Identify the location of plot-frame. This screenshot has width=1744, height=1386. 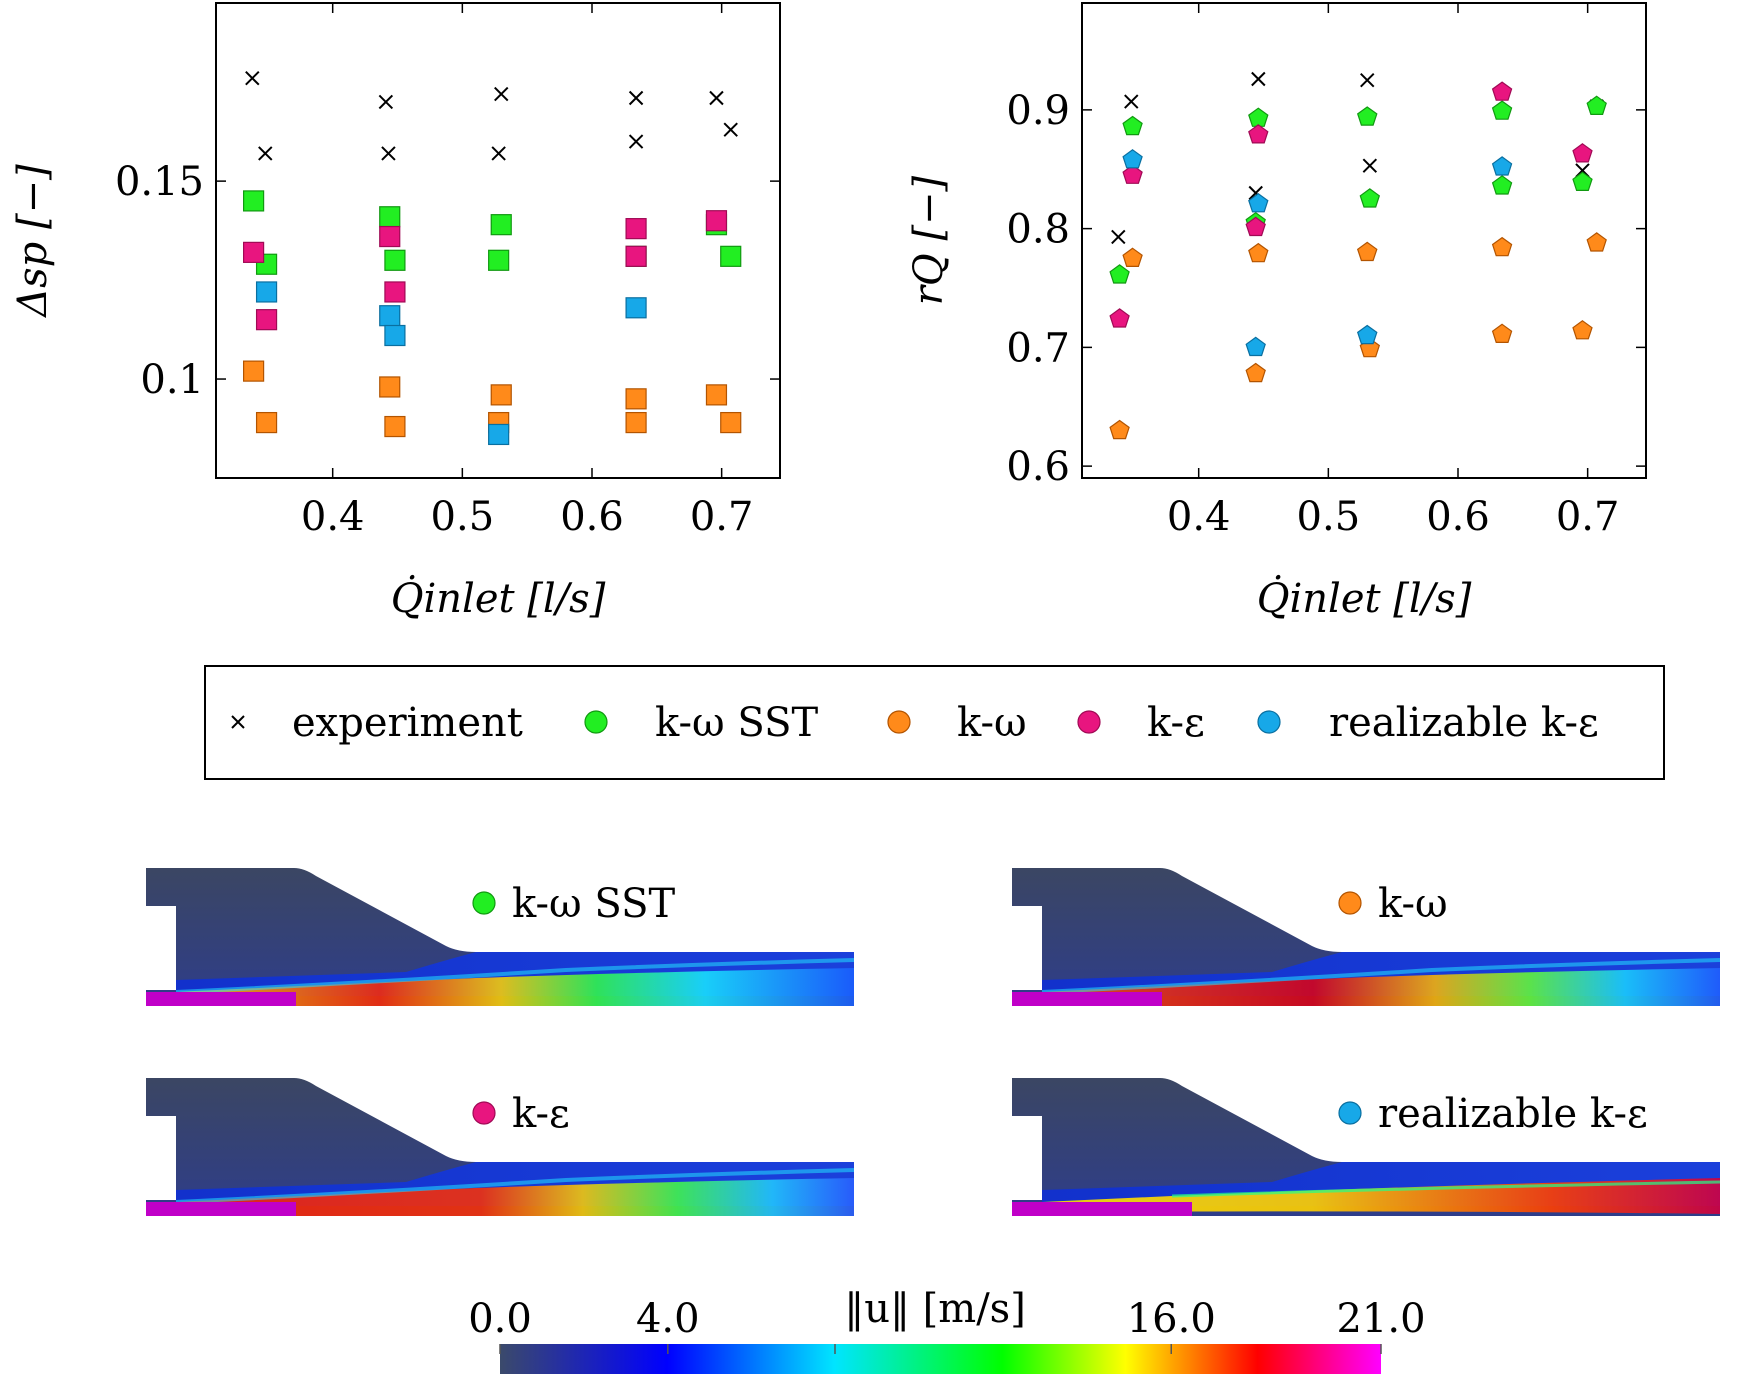
(498, 240).